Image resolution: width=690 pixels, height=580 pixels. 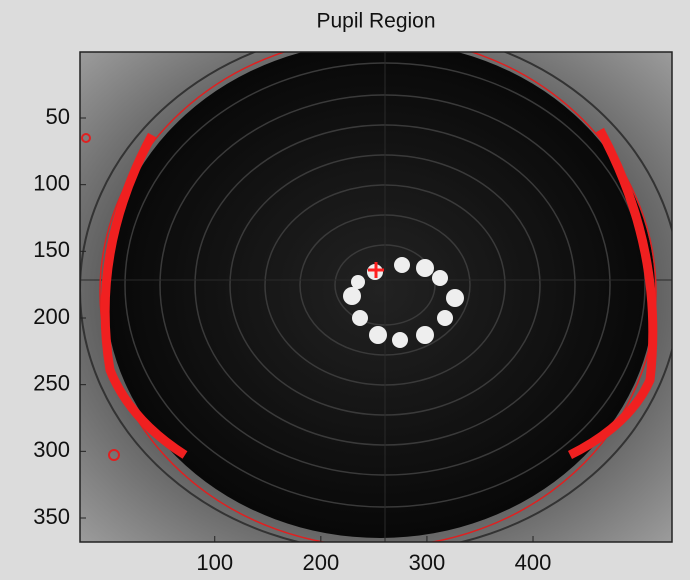 I want to click on x-tick-label: 400, so click(x=533, y=562).